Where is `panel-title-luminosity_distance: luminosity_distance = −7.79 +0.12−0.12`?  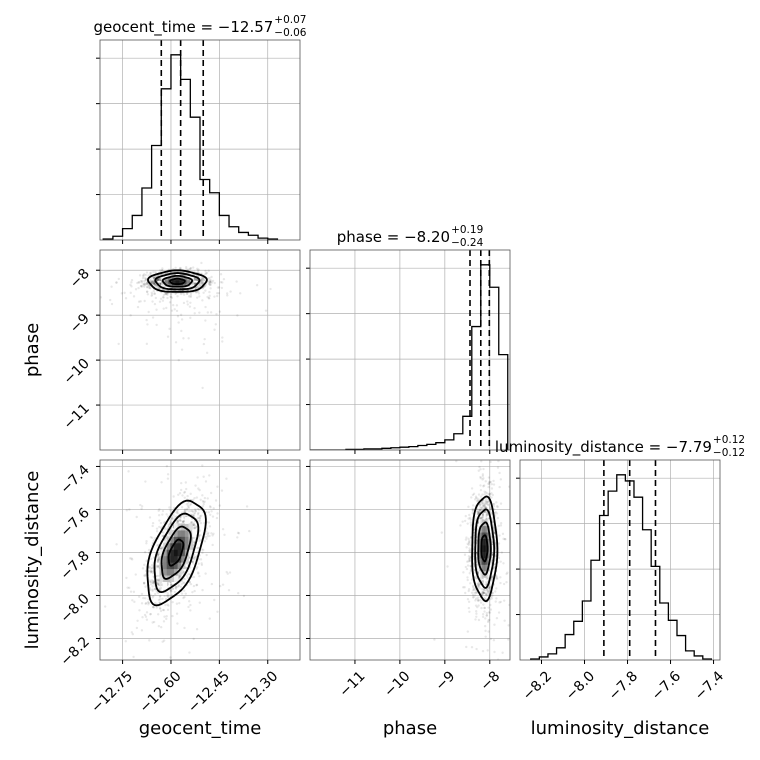 panel-title-luminosity_distance: luminosity_distance = −7.79 +0.12−0.12 is located at coordinates (620, 446).